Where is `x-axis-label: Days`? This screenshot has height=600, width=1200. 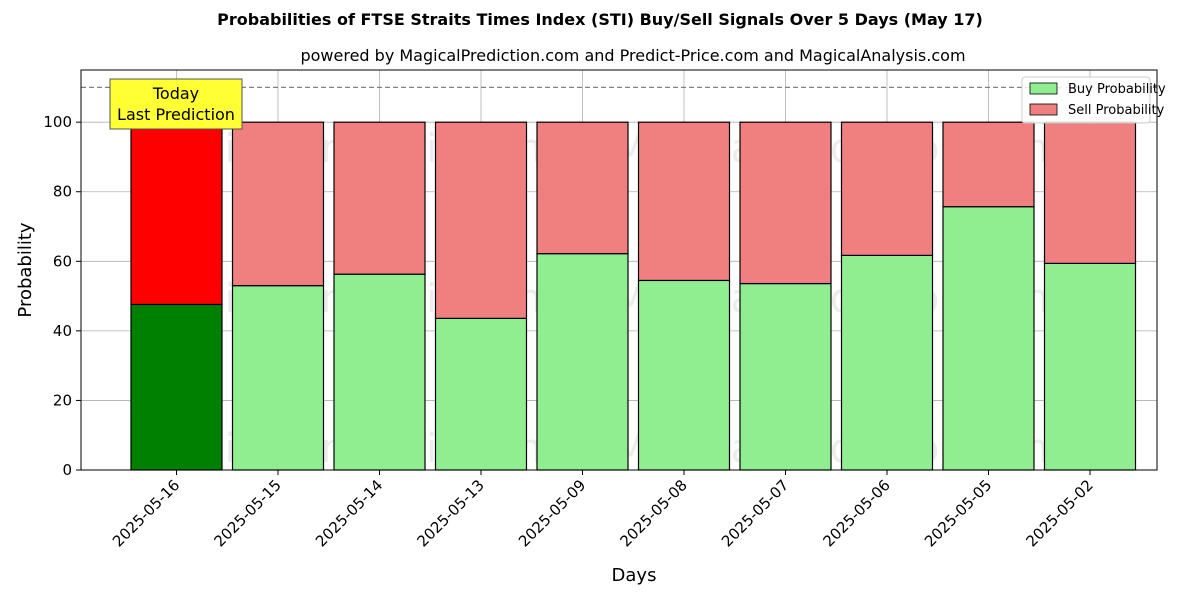 x-axis-label: Days is located at coordinates (634, 575).